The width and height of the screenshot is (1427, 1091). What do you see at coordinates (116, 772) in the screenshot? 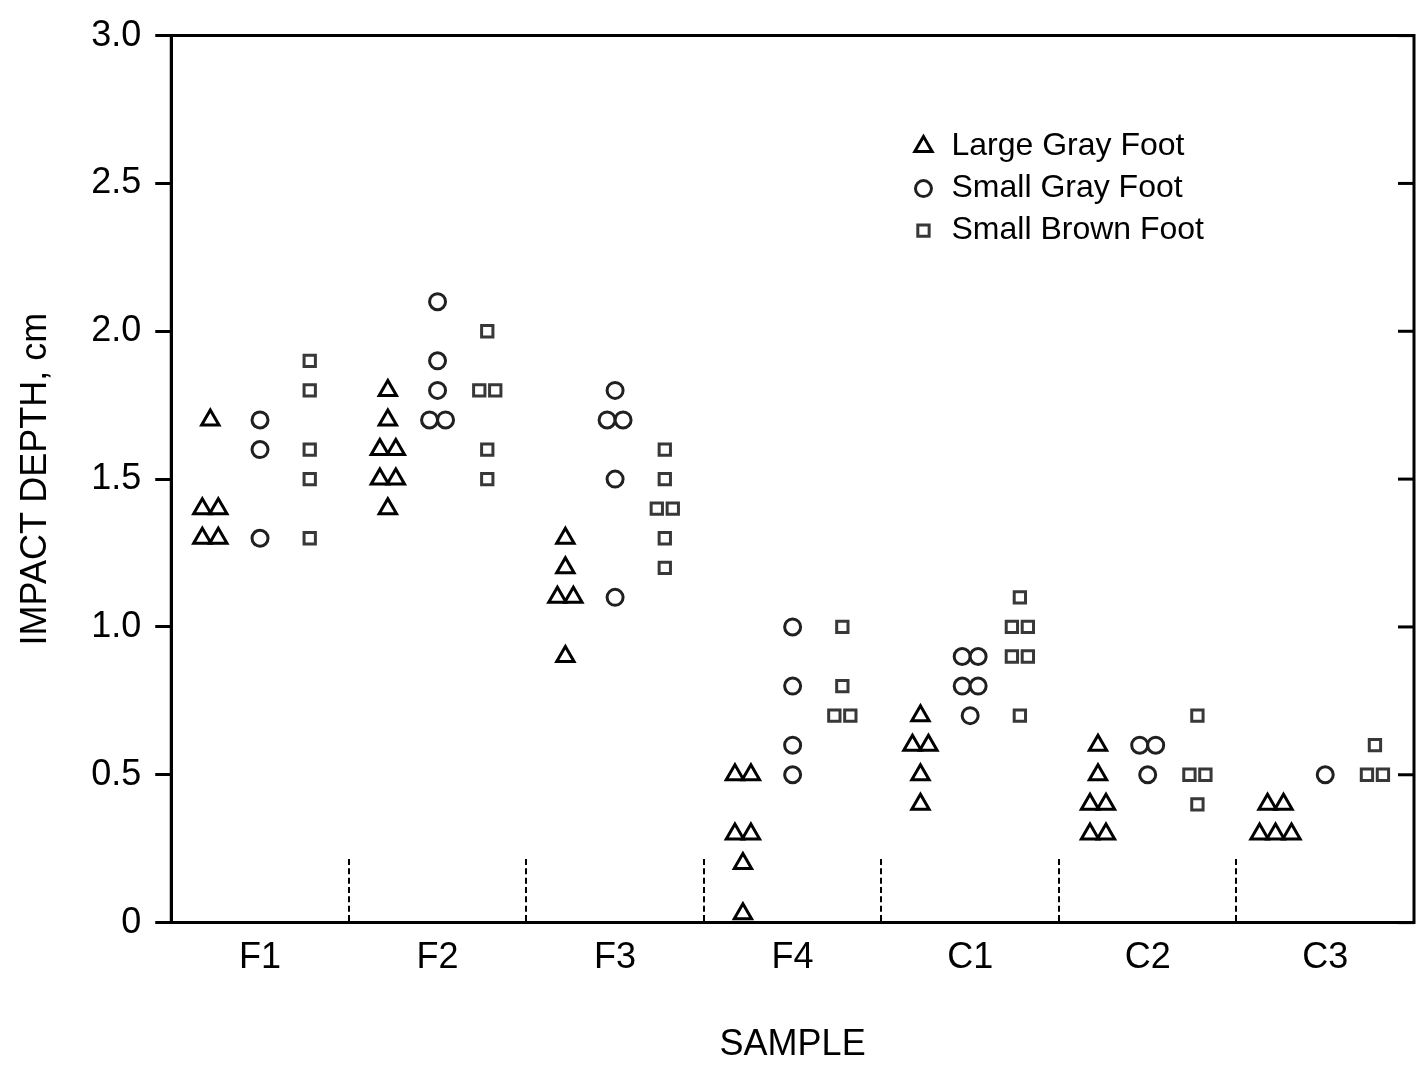
I see `y-tick-label: 0.5` at bounding box center [116, 772].